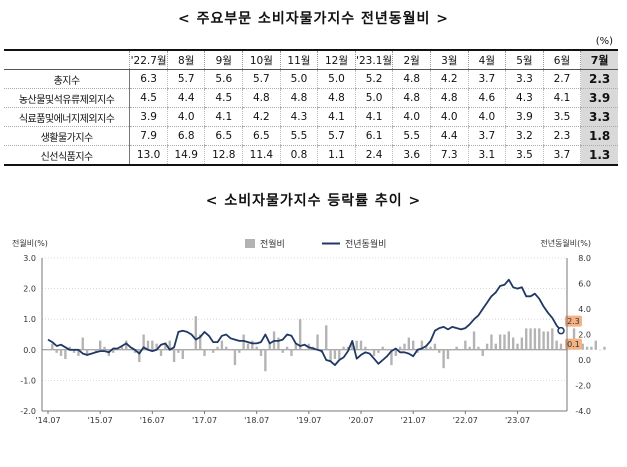 The image size is (627, 467). I want to click on row-label: 총지수, so click(67, 79).